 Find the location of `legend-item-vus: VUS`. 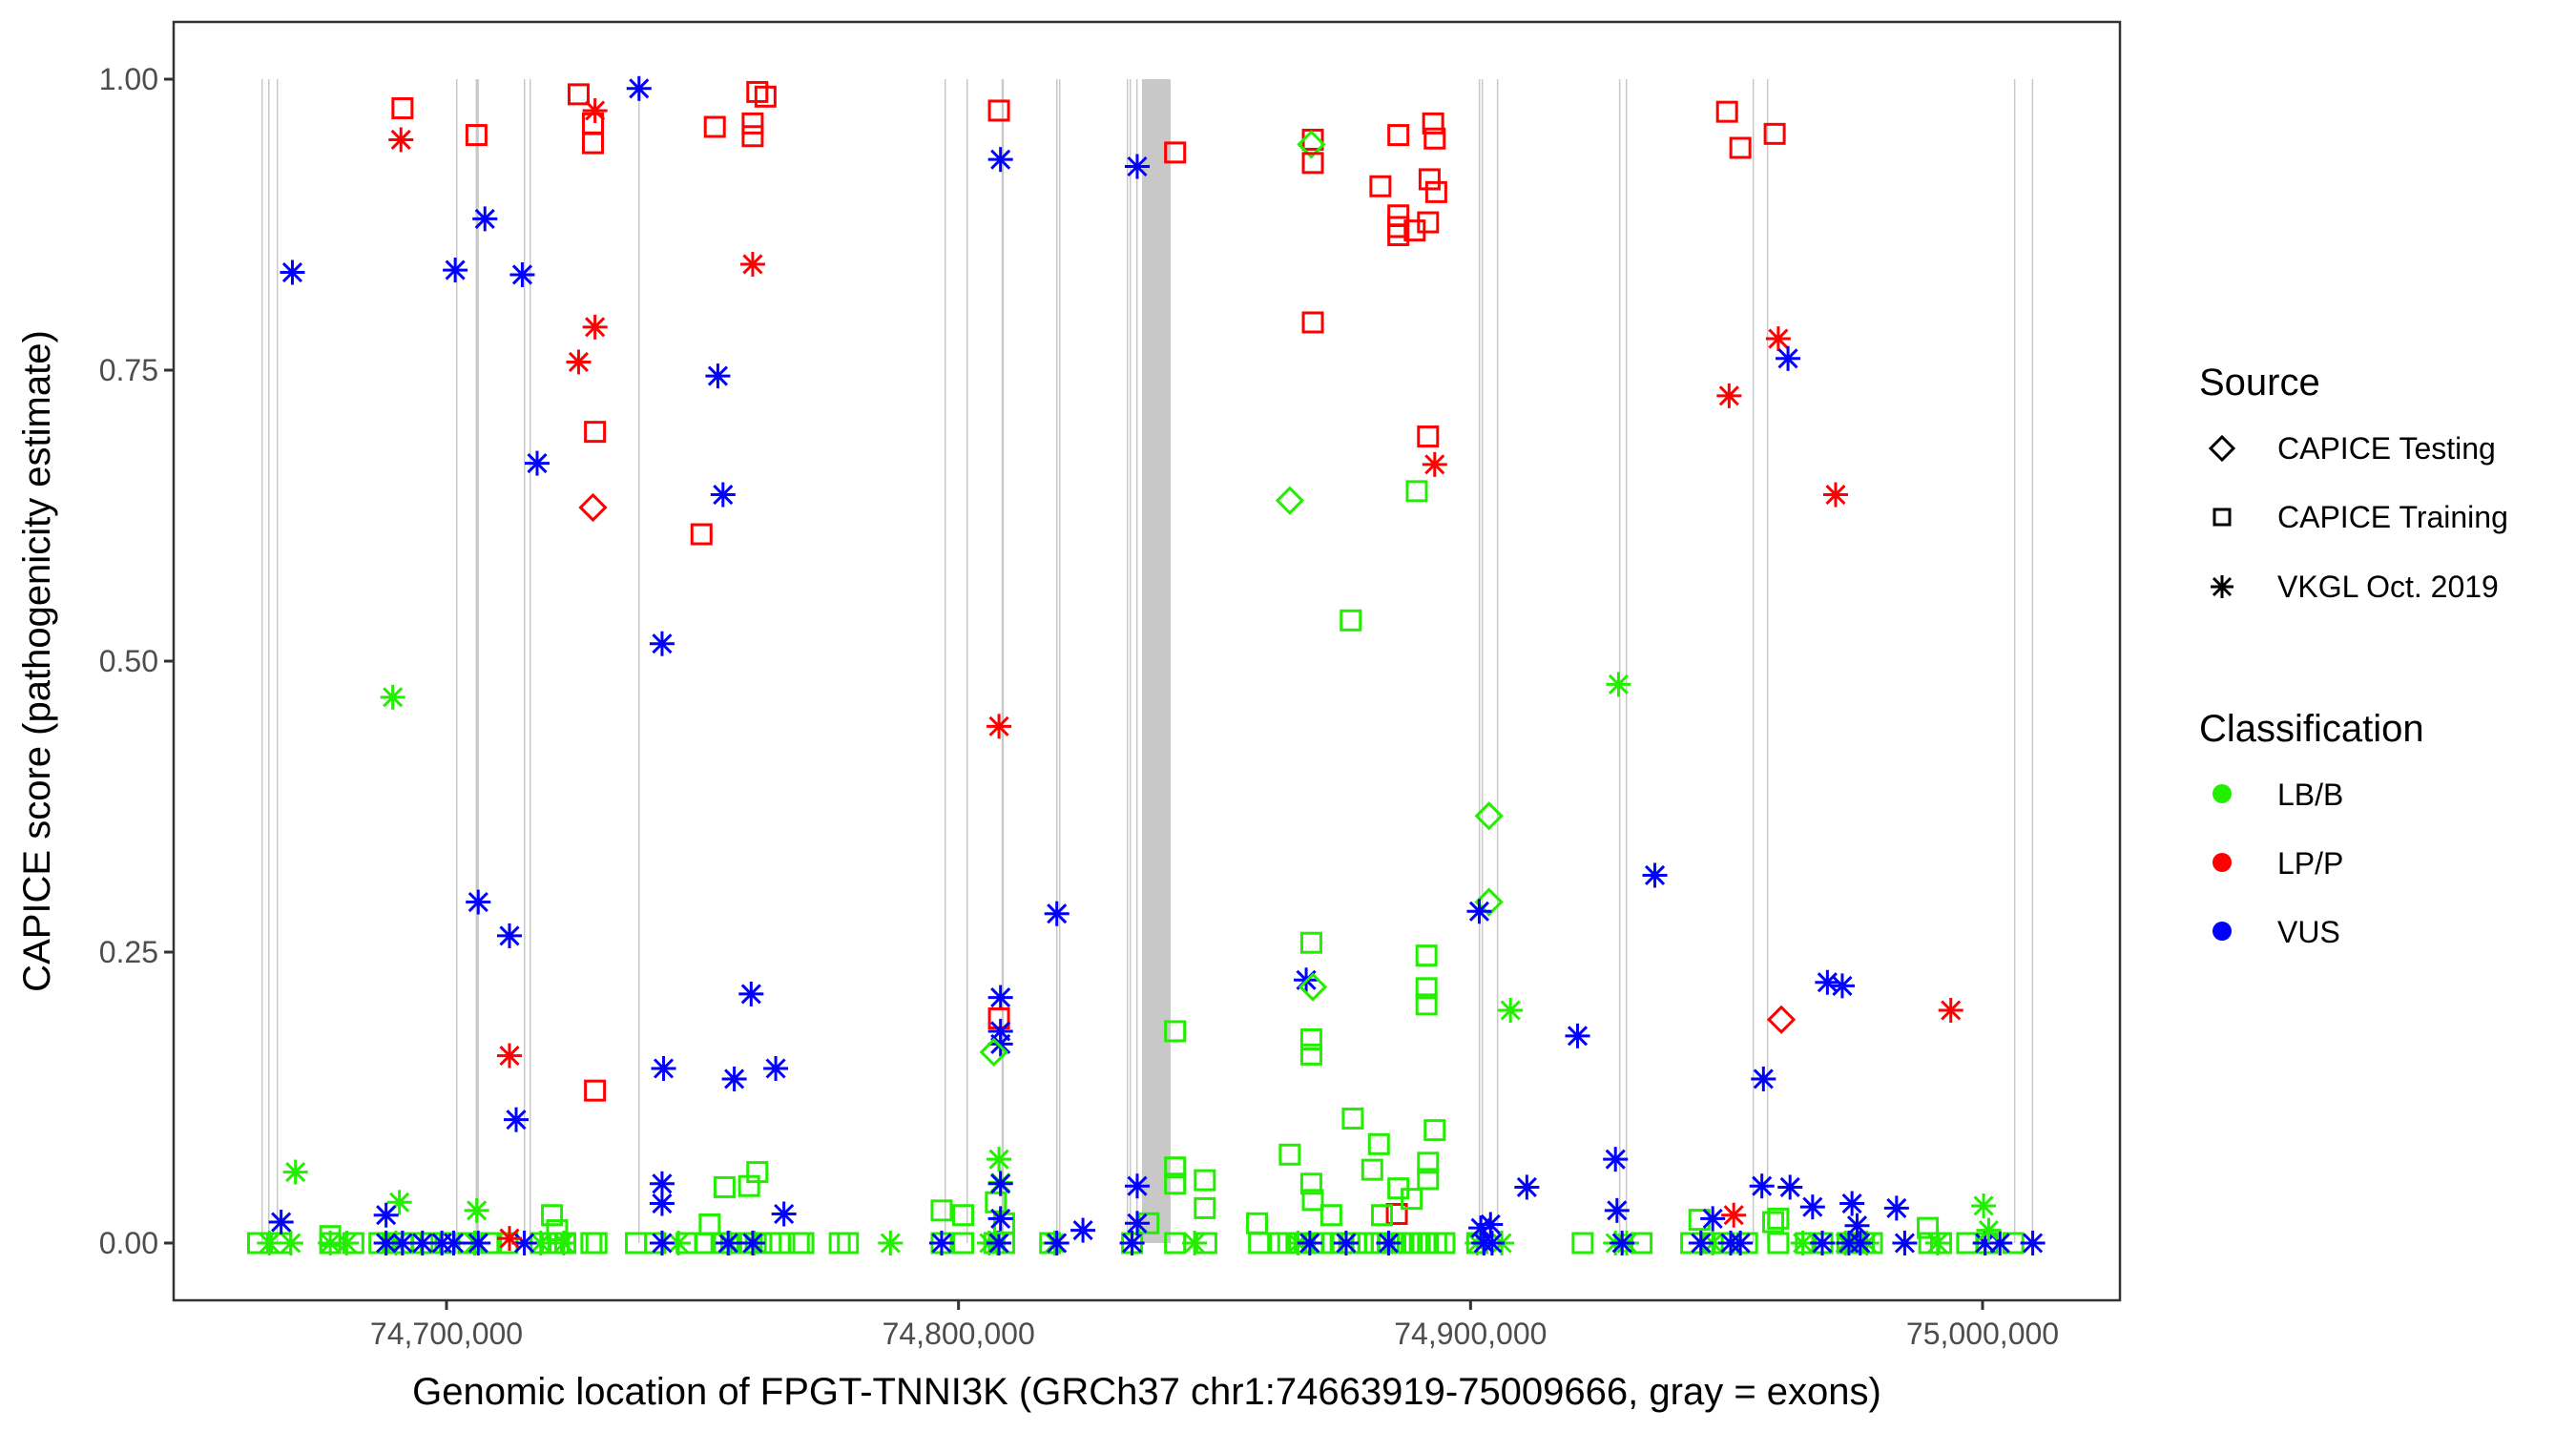

legend-item-vus: VUS is located at coordinates (2276, 932).